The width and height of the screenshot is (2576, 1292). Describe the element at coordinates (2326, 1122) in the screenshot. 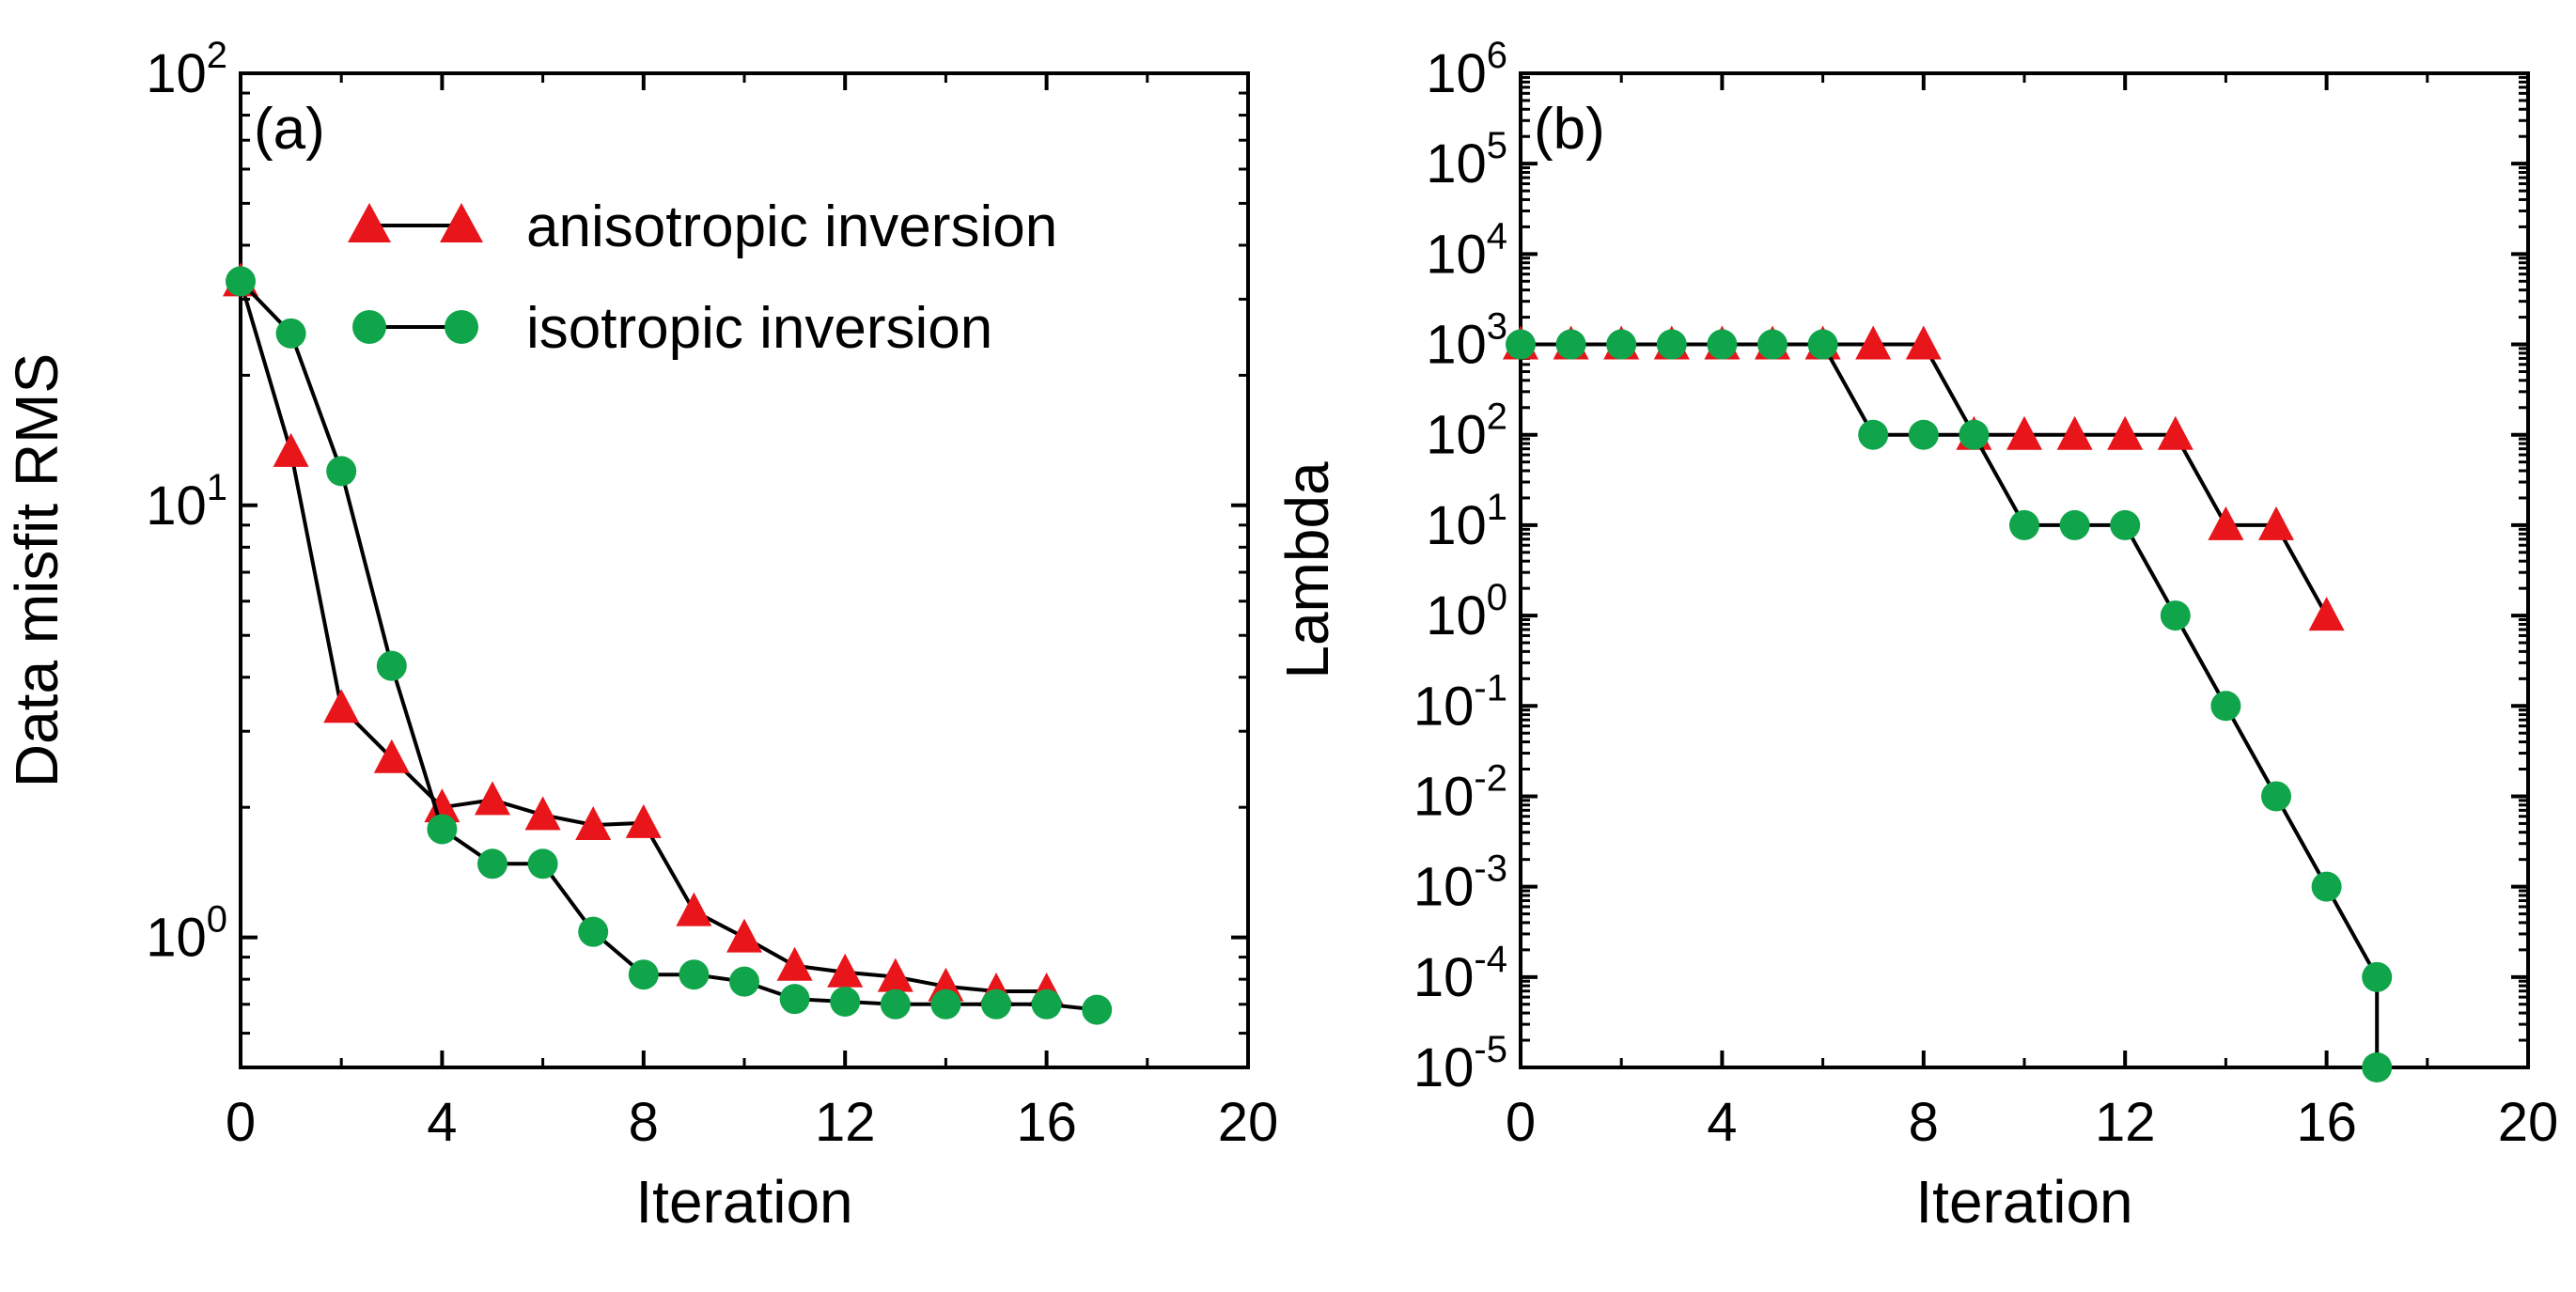

I see `x-tick-label: 16` at that location.